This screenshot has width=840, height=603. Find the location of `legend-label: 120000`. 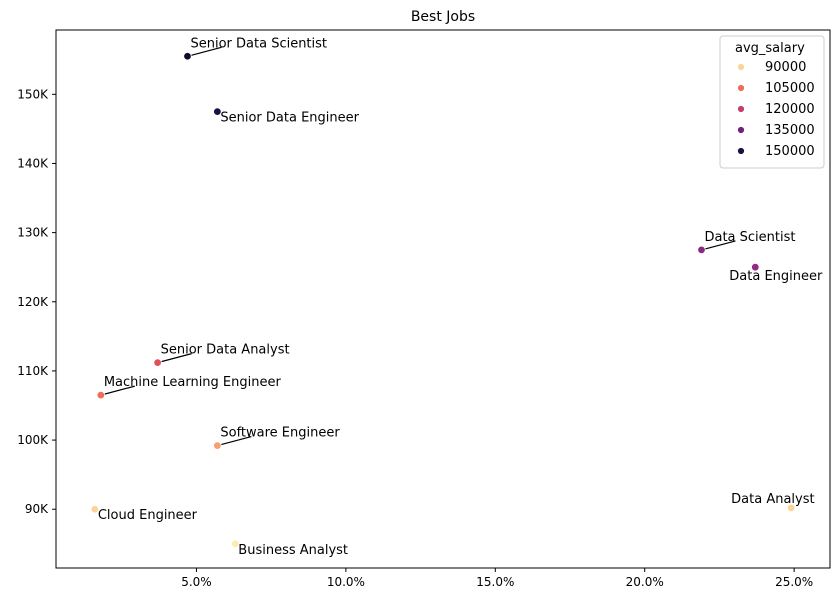

legend-label: 120000 is located at coordinates (790, 109).